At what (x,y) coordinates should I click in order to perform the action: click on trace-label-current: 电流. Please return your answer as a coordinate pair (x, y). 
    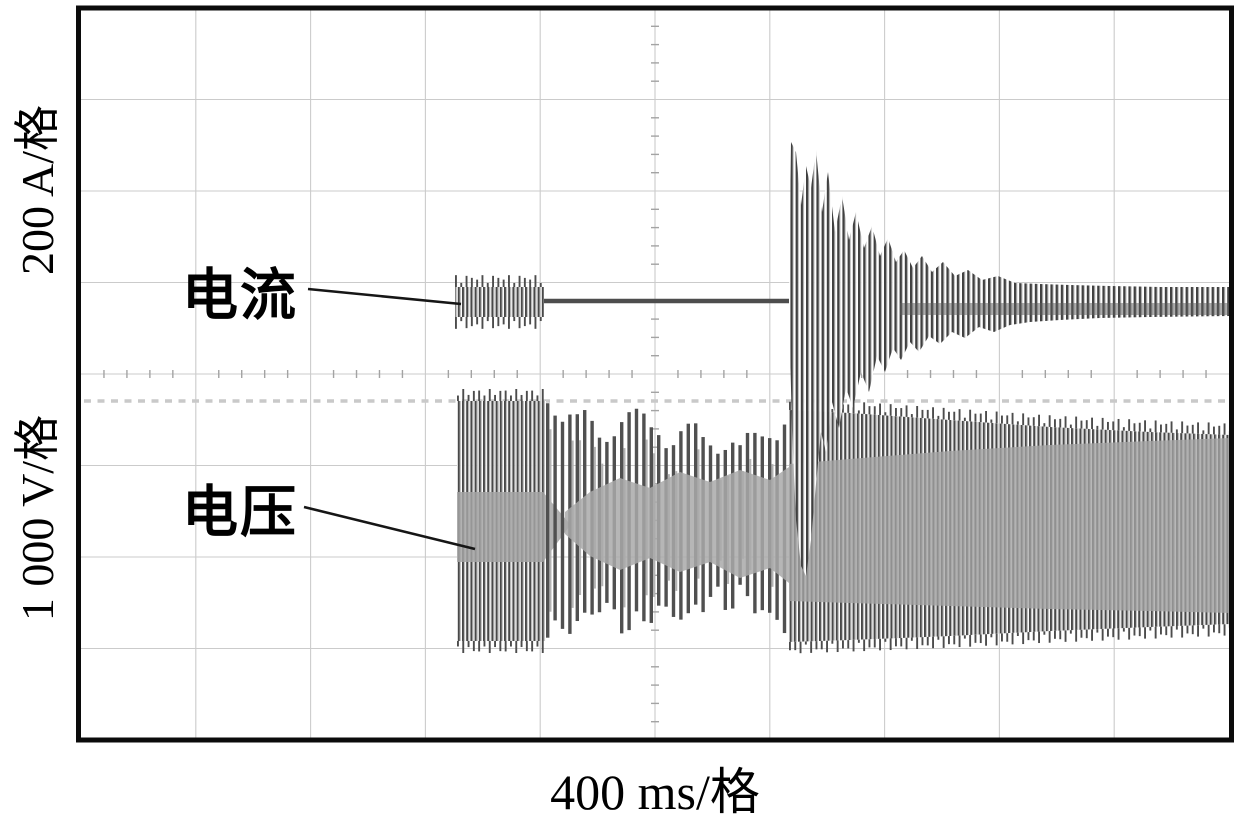
    Looking at the image, I should click on (240, 296).